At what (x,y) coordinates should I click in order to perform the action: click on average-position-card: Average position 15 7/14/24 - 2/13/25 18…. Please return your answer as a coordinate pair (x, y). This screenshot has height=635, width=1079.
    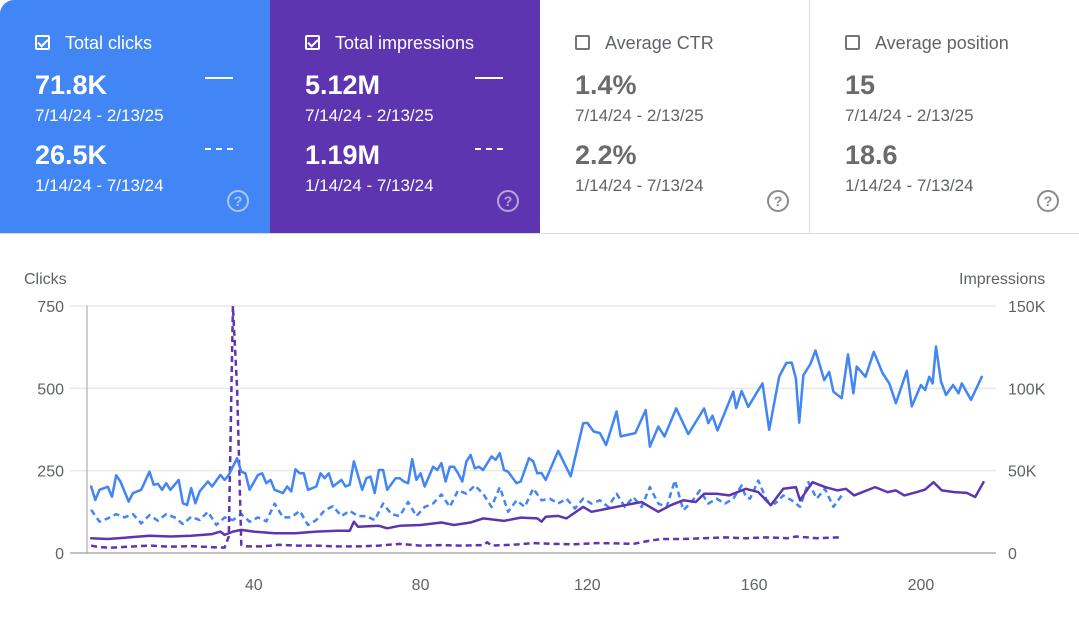
    Looking at the image, I should click on (944, 116).